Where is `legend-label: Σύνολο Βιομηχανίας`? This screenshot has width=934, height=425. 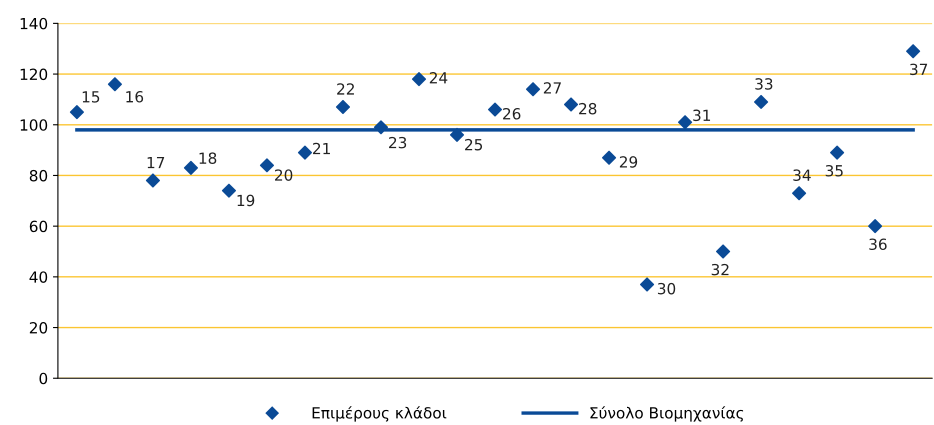 legend-label: Σύνολο Βιομηχανίας is located at coordinates (667, 414).